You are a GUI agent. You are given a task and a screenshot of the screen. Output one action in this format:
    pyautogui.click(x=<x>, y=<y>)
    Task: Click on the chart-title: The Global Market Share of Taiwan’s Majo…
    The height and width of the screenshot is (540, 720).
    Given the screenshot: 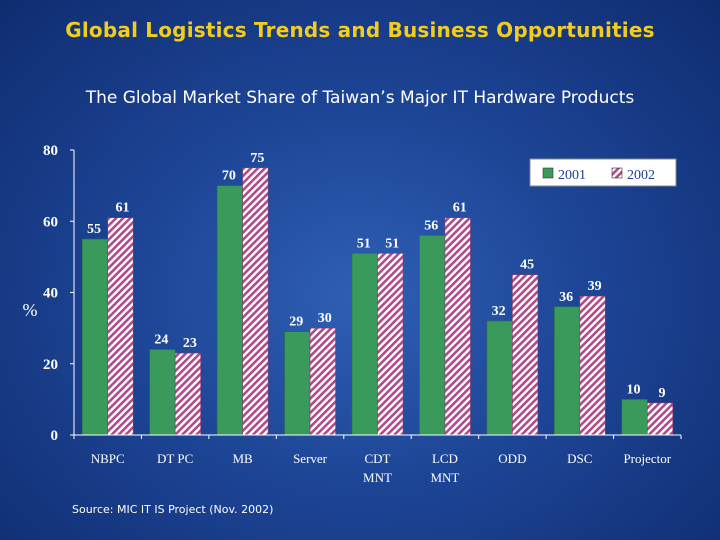 What is the action you would take?
    pyautogui.click(x=360, y=98)
    